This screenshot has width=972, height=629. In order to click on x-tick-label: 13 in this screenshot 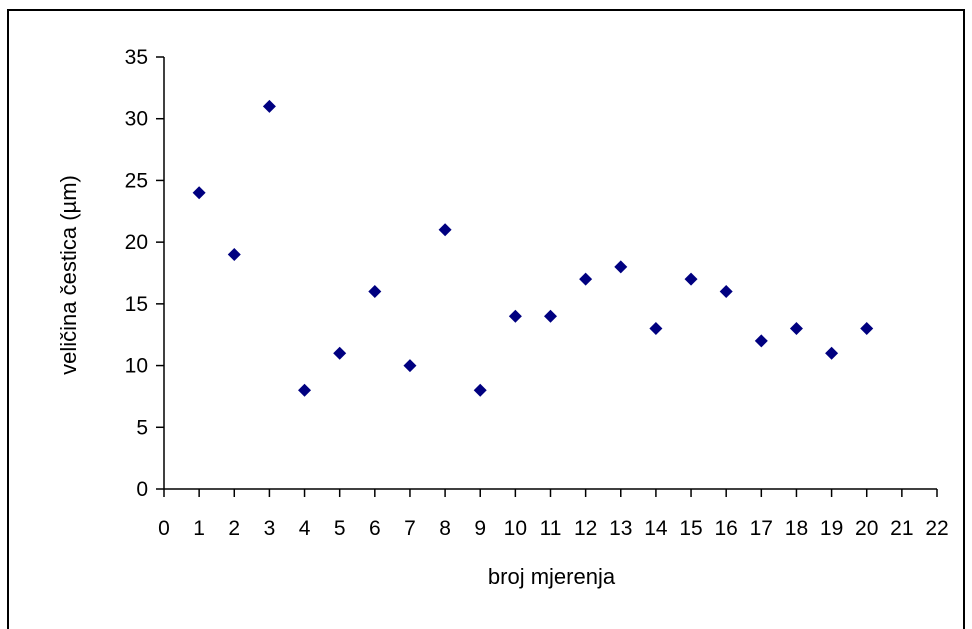, I will do `click(620, 528)`.